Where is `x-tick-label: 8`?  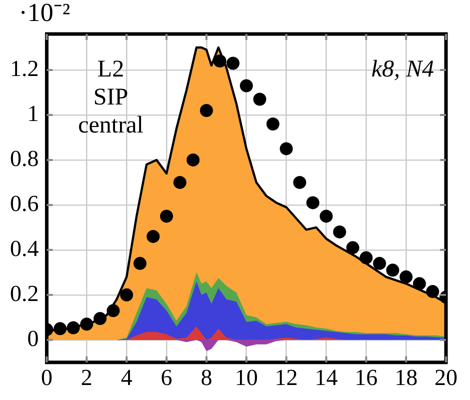 x-tick-label: 8 is located at coordinates (206, 377).